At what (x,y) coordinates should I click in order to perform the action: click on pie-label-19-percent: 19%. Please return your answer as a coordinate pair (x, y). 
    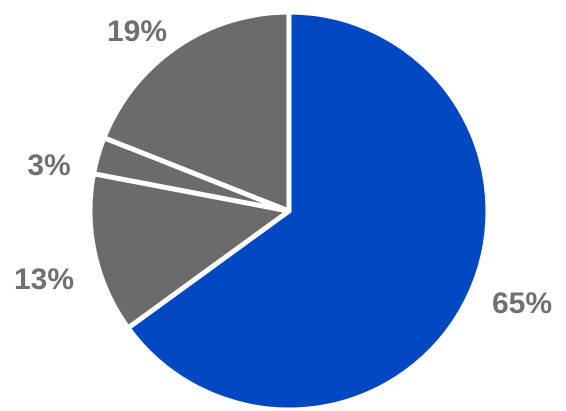
    Looking at the image, I should click on (137, 31).